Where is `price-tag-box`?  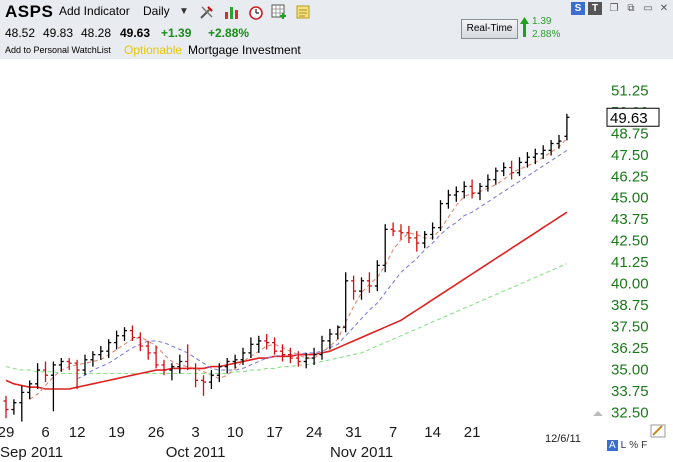 price-tag-box is located at coordinates (633, 117).